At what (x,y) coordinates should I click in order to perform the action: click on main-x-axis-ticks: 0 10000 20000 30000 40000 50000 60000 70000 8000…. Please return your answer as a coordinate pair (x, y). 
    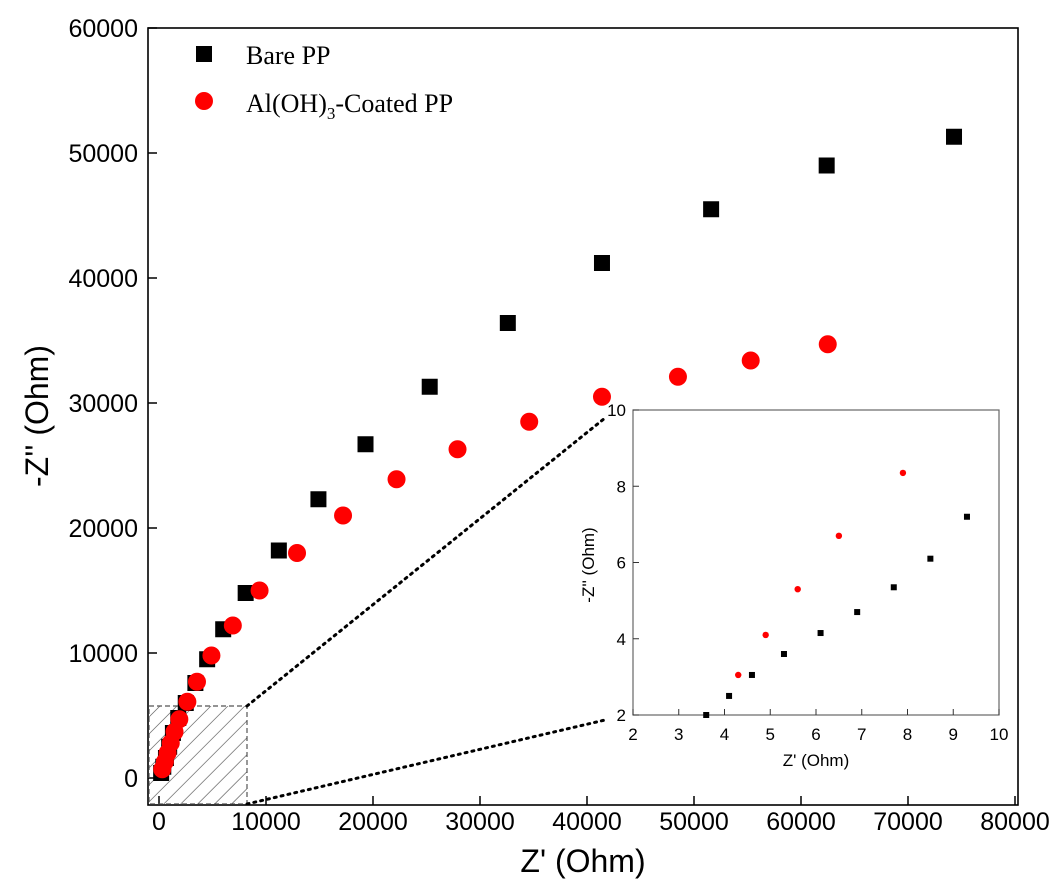
    Looking at the image, I should click on (601, 816).